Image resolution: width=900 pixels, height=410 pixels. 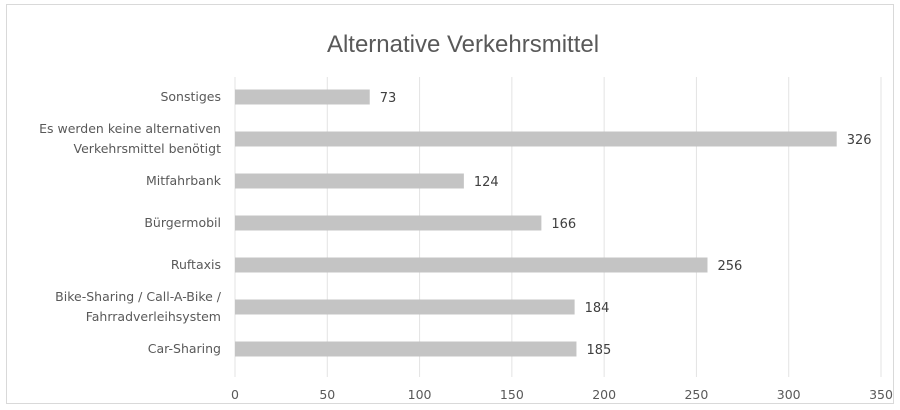 I want to click on data-label: 185, so click(x=598, y=350).